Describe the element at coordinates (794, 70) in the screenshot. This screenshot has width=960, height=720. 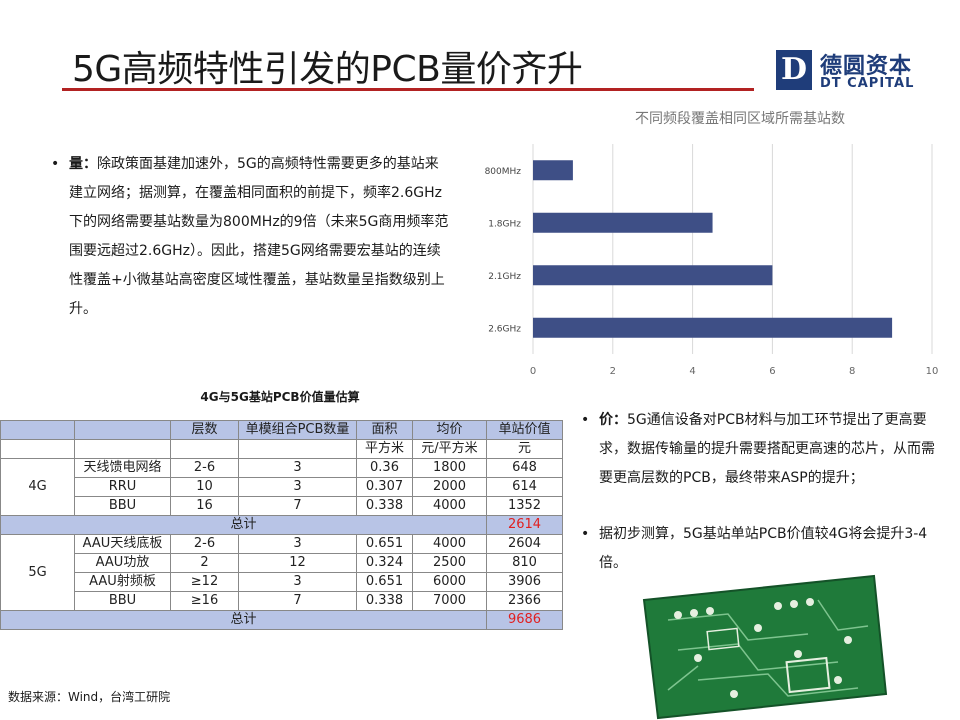
I see `logo-mark-icon: D` at that location.